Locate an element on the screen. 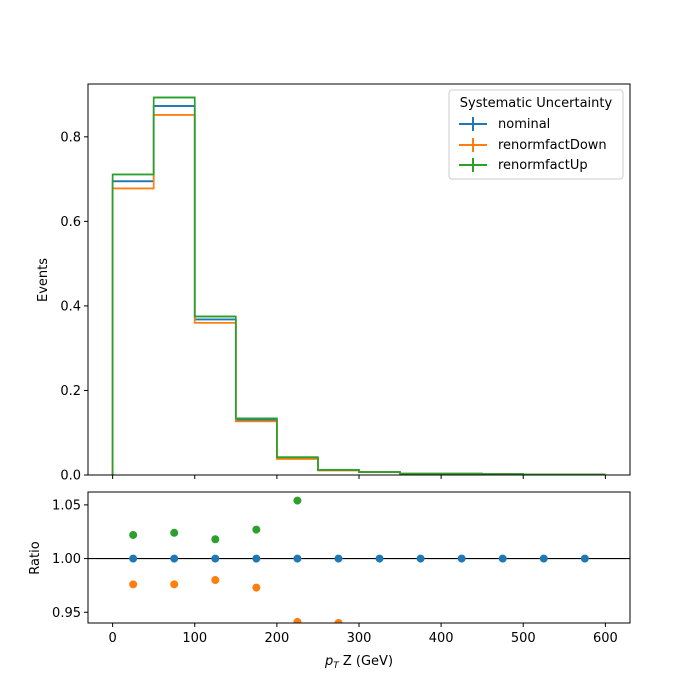 Image resolution: width=700 pixels, height=700 pixels. x-axis-label-p: p is located at coordinates (328, 661).